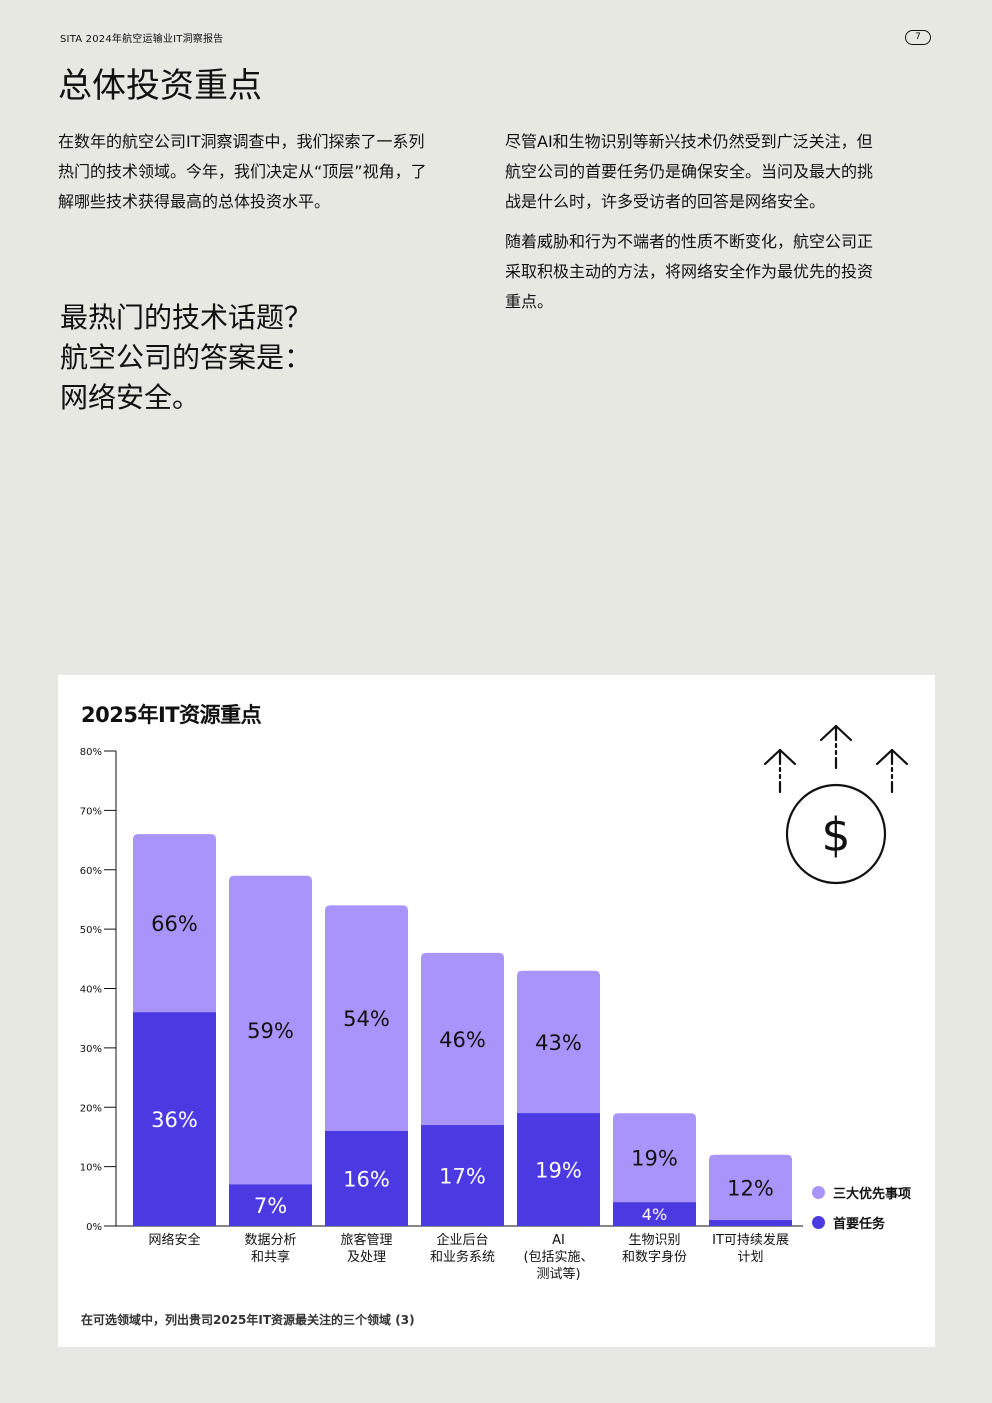 This screenshot has height=1403, width=992. What do you see at coordinates (270, 1257) in the screenshot?
I see `x-category-label: 和共享` at bounding box center [270, 1257].